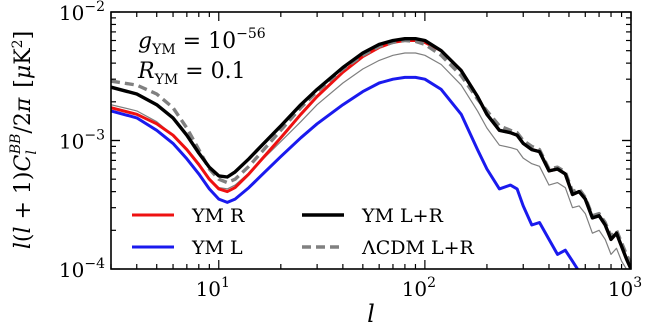 This screenshot has width=670, height=331. What do you see at coordinates (217, 248) in the screenshot?
I see `legend-label-ym-l: YM L` at bounding box center [217, 248].